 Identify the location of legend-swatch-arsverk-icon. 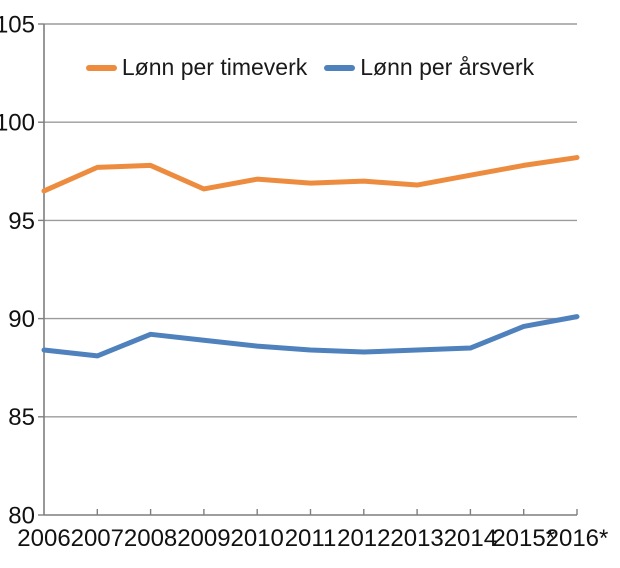
(340, 67).